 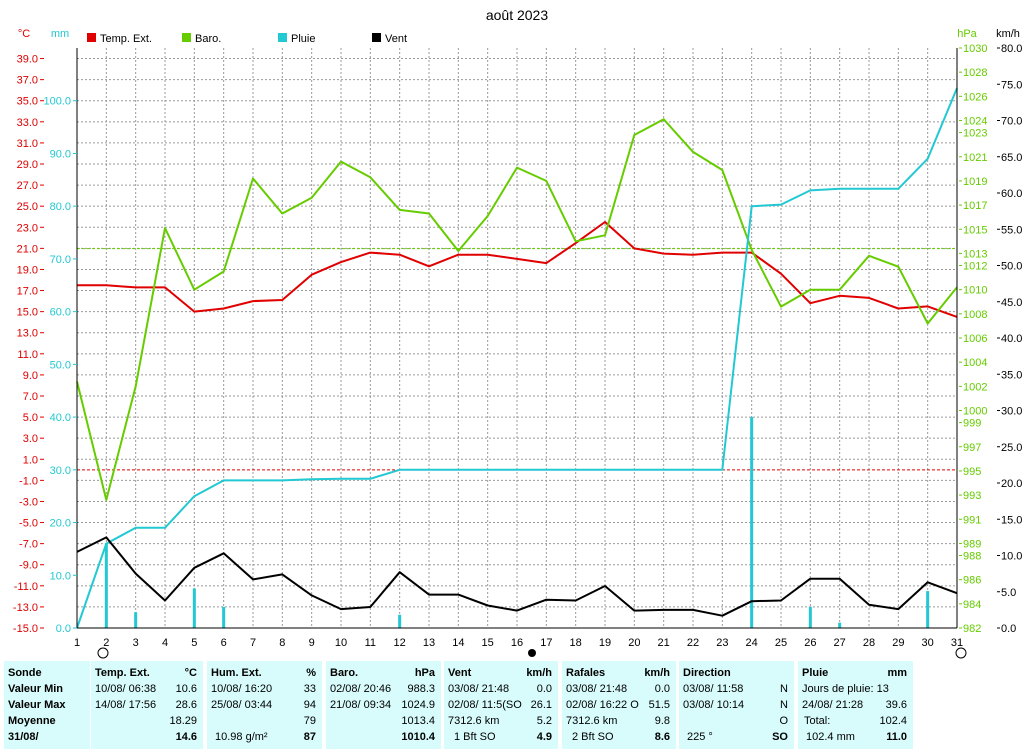 What do you see at coordinates (28, 524) in the screenshot?
I see `tick-label: -5.0` at bounding box center [28, 524].